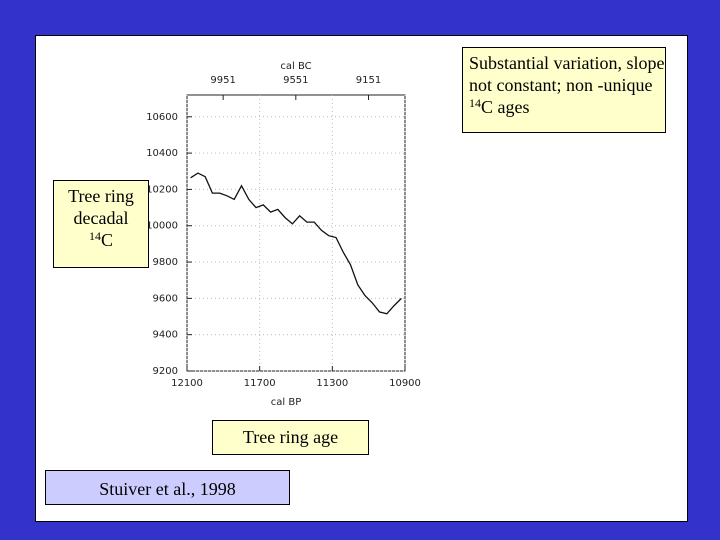 The height and width of the screenshot is (540, 720). I want to click on xlabel-text: Tree ring age, so click(290, 437).